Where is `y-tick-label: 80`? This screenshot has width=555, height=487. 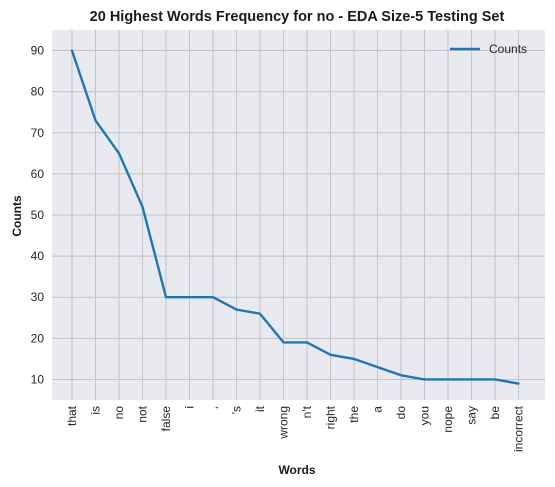 y-tick-label: 80 is located at coordinates (38, 92).